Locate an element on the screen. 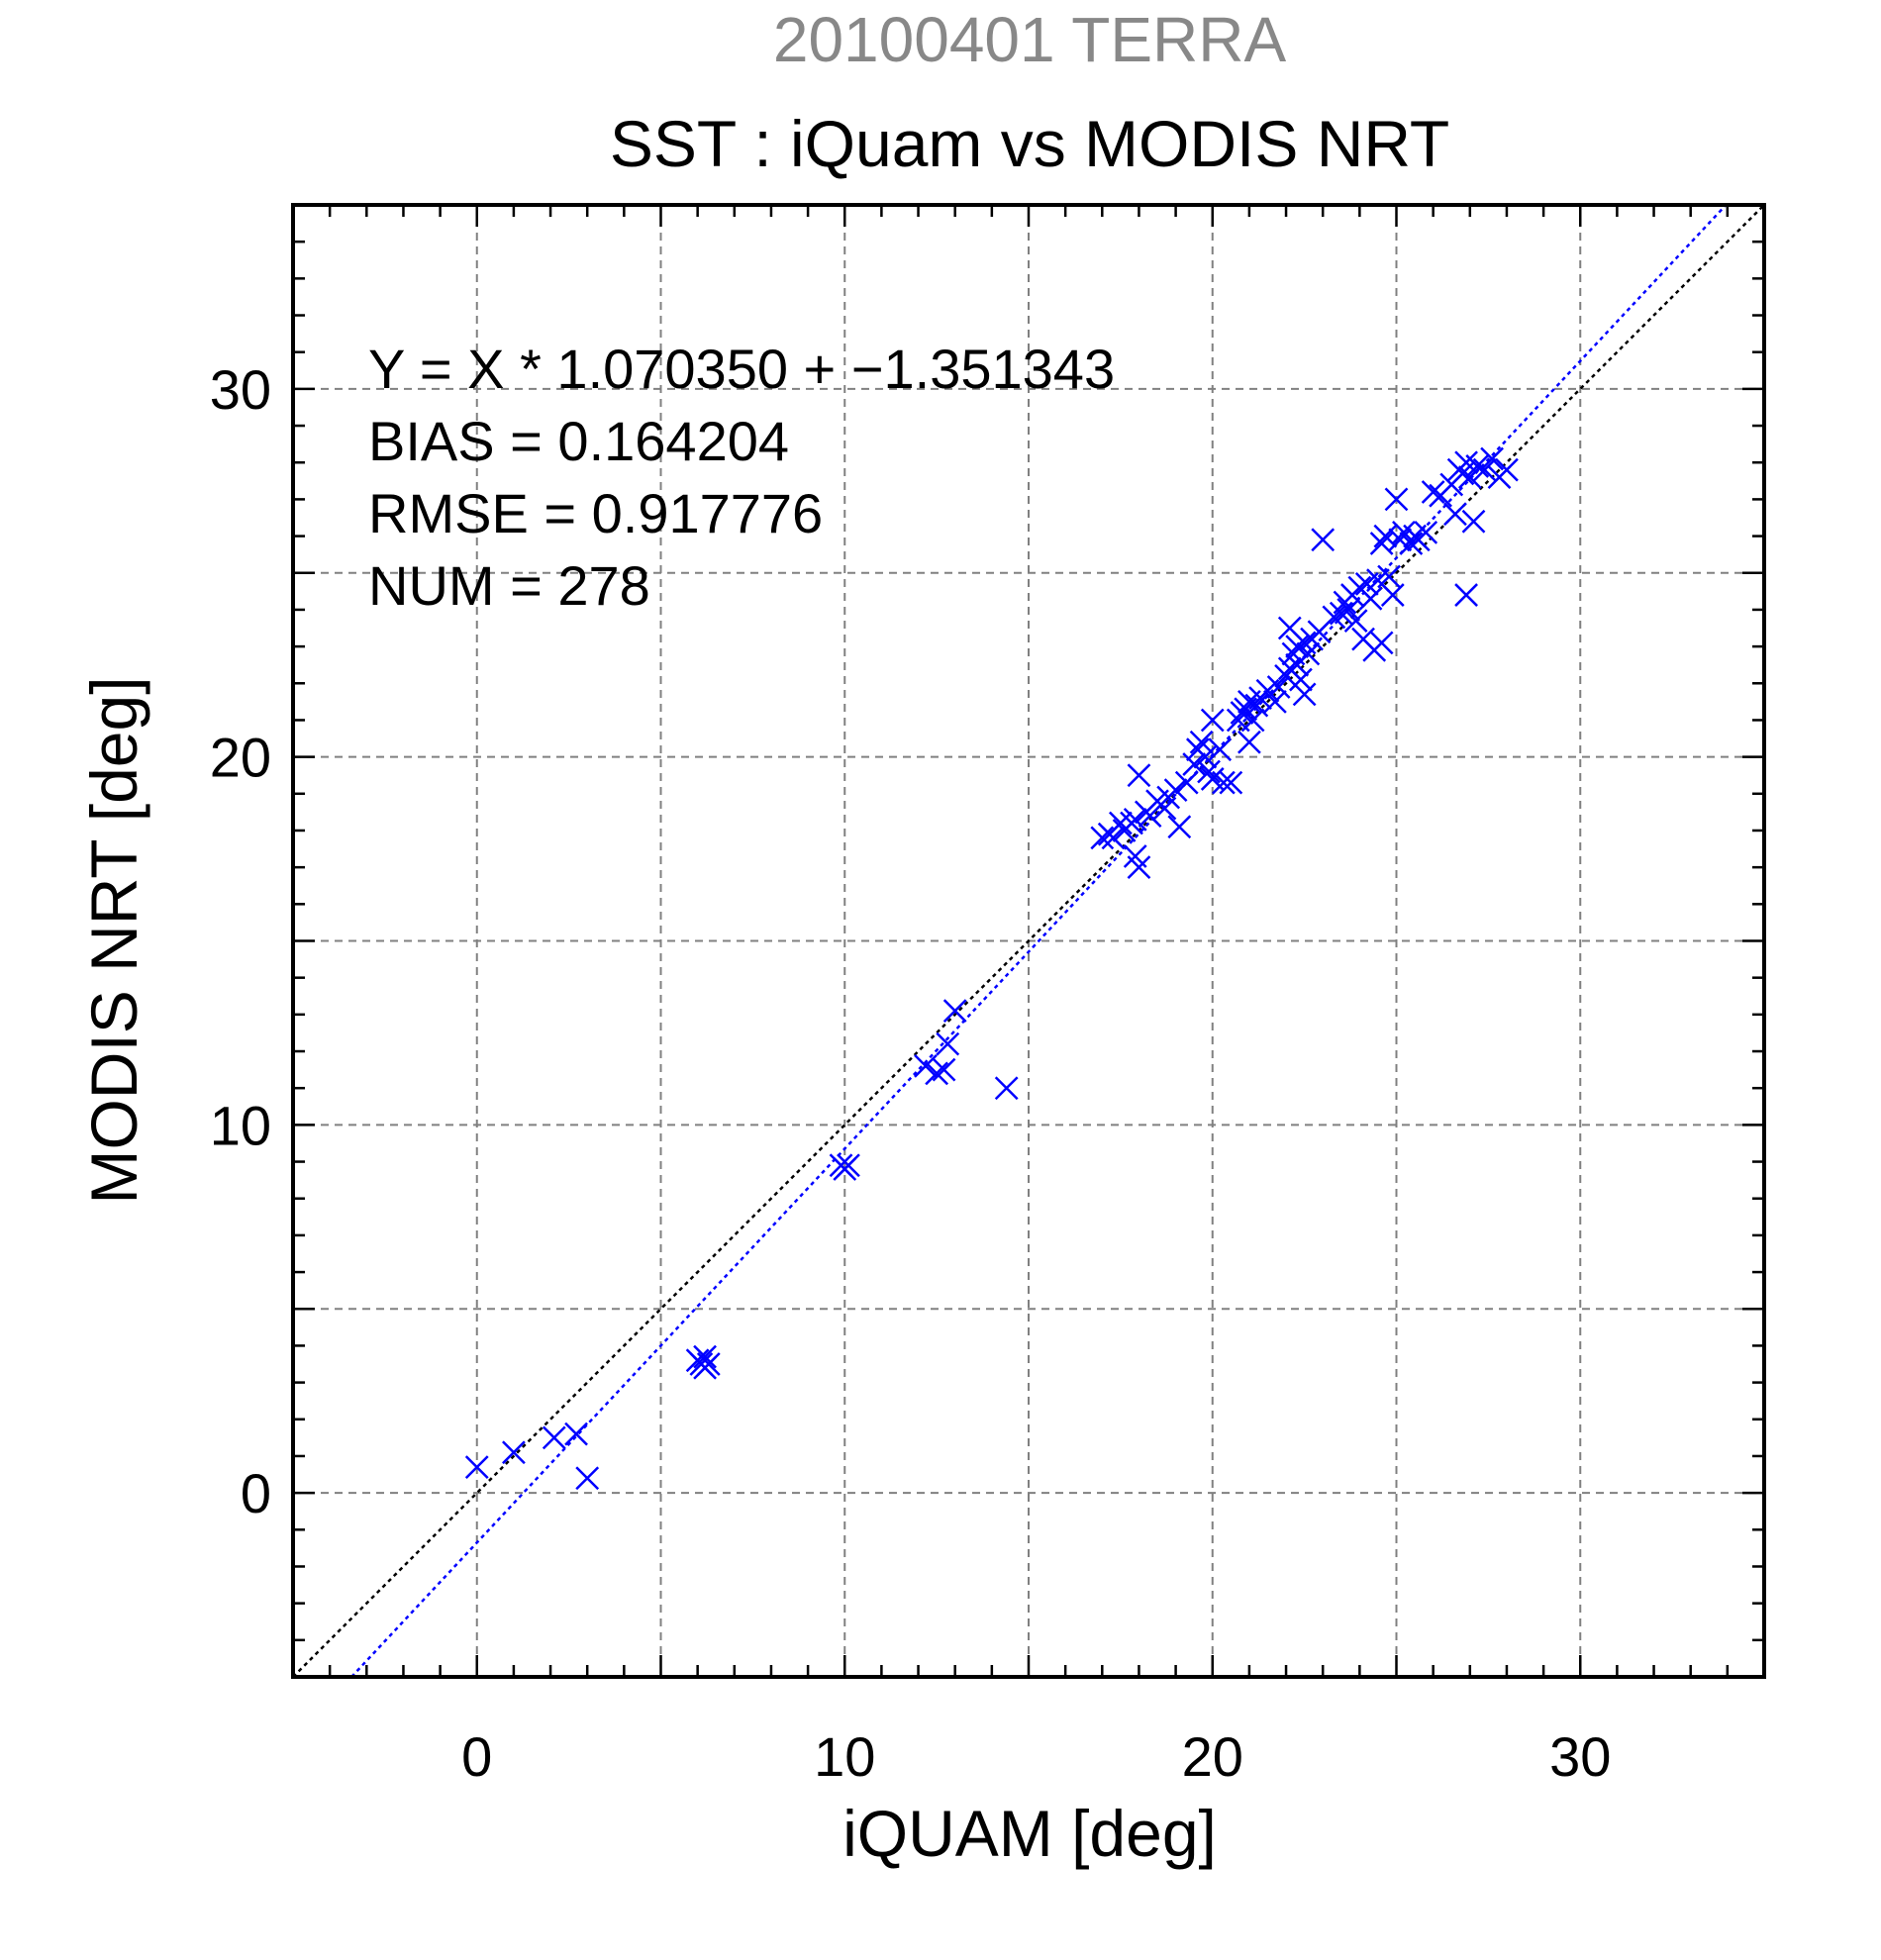  stats-annotation-line: NUM = 278 is located at coordinates (509, 585).